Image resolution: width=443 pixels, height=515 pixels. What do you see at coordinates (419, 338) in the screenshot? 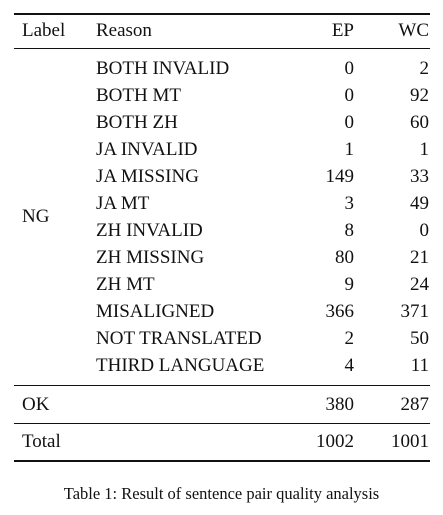
I see `ng-row-wc: 50` at bounding box center [419, 338].